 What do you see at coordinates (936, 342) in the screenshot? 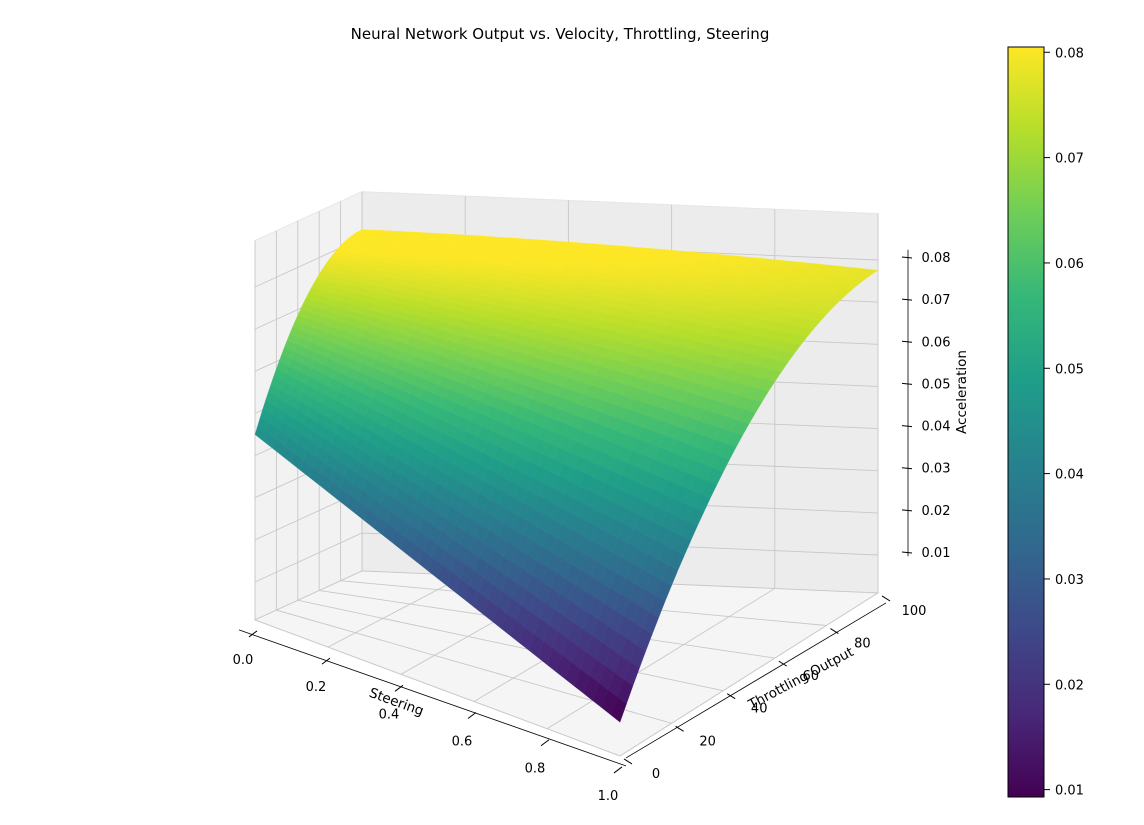
I see `z-tick-label: 0.06` at bounding box center [936, 342].